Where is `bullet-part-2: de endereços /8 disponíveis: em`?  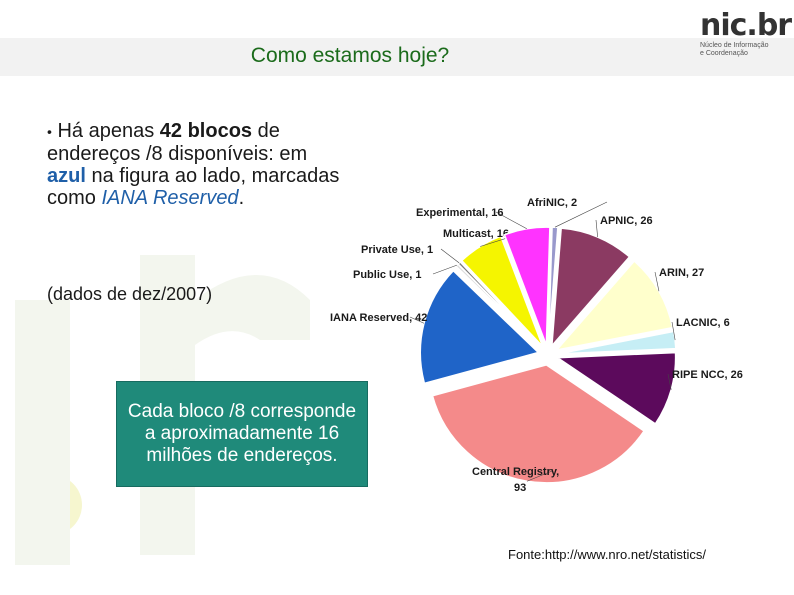
bullet-part-2: de endereços /8 disponíveis: em is located at coordinates (177, 142).